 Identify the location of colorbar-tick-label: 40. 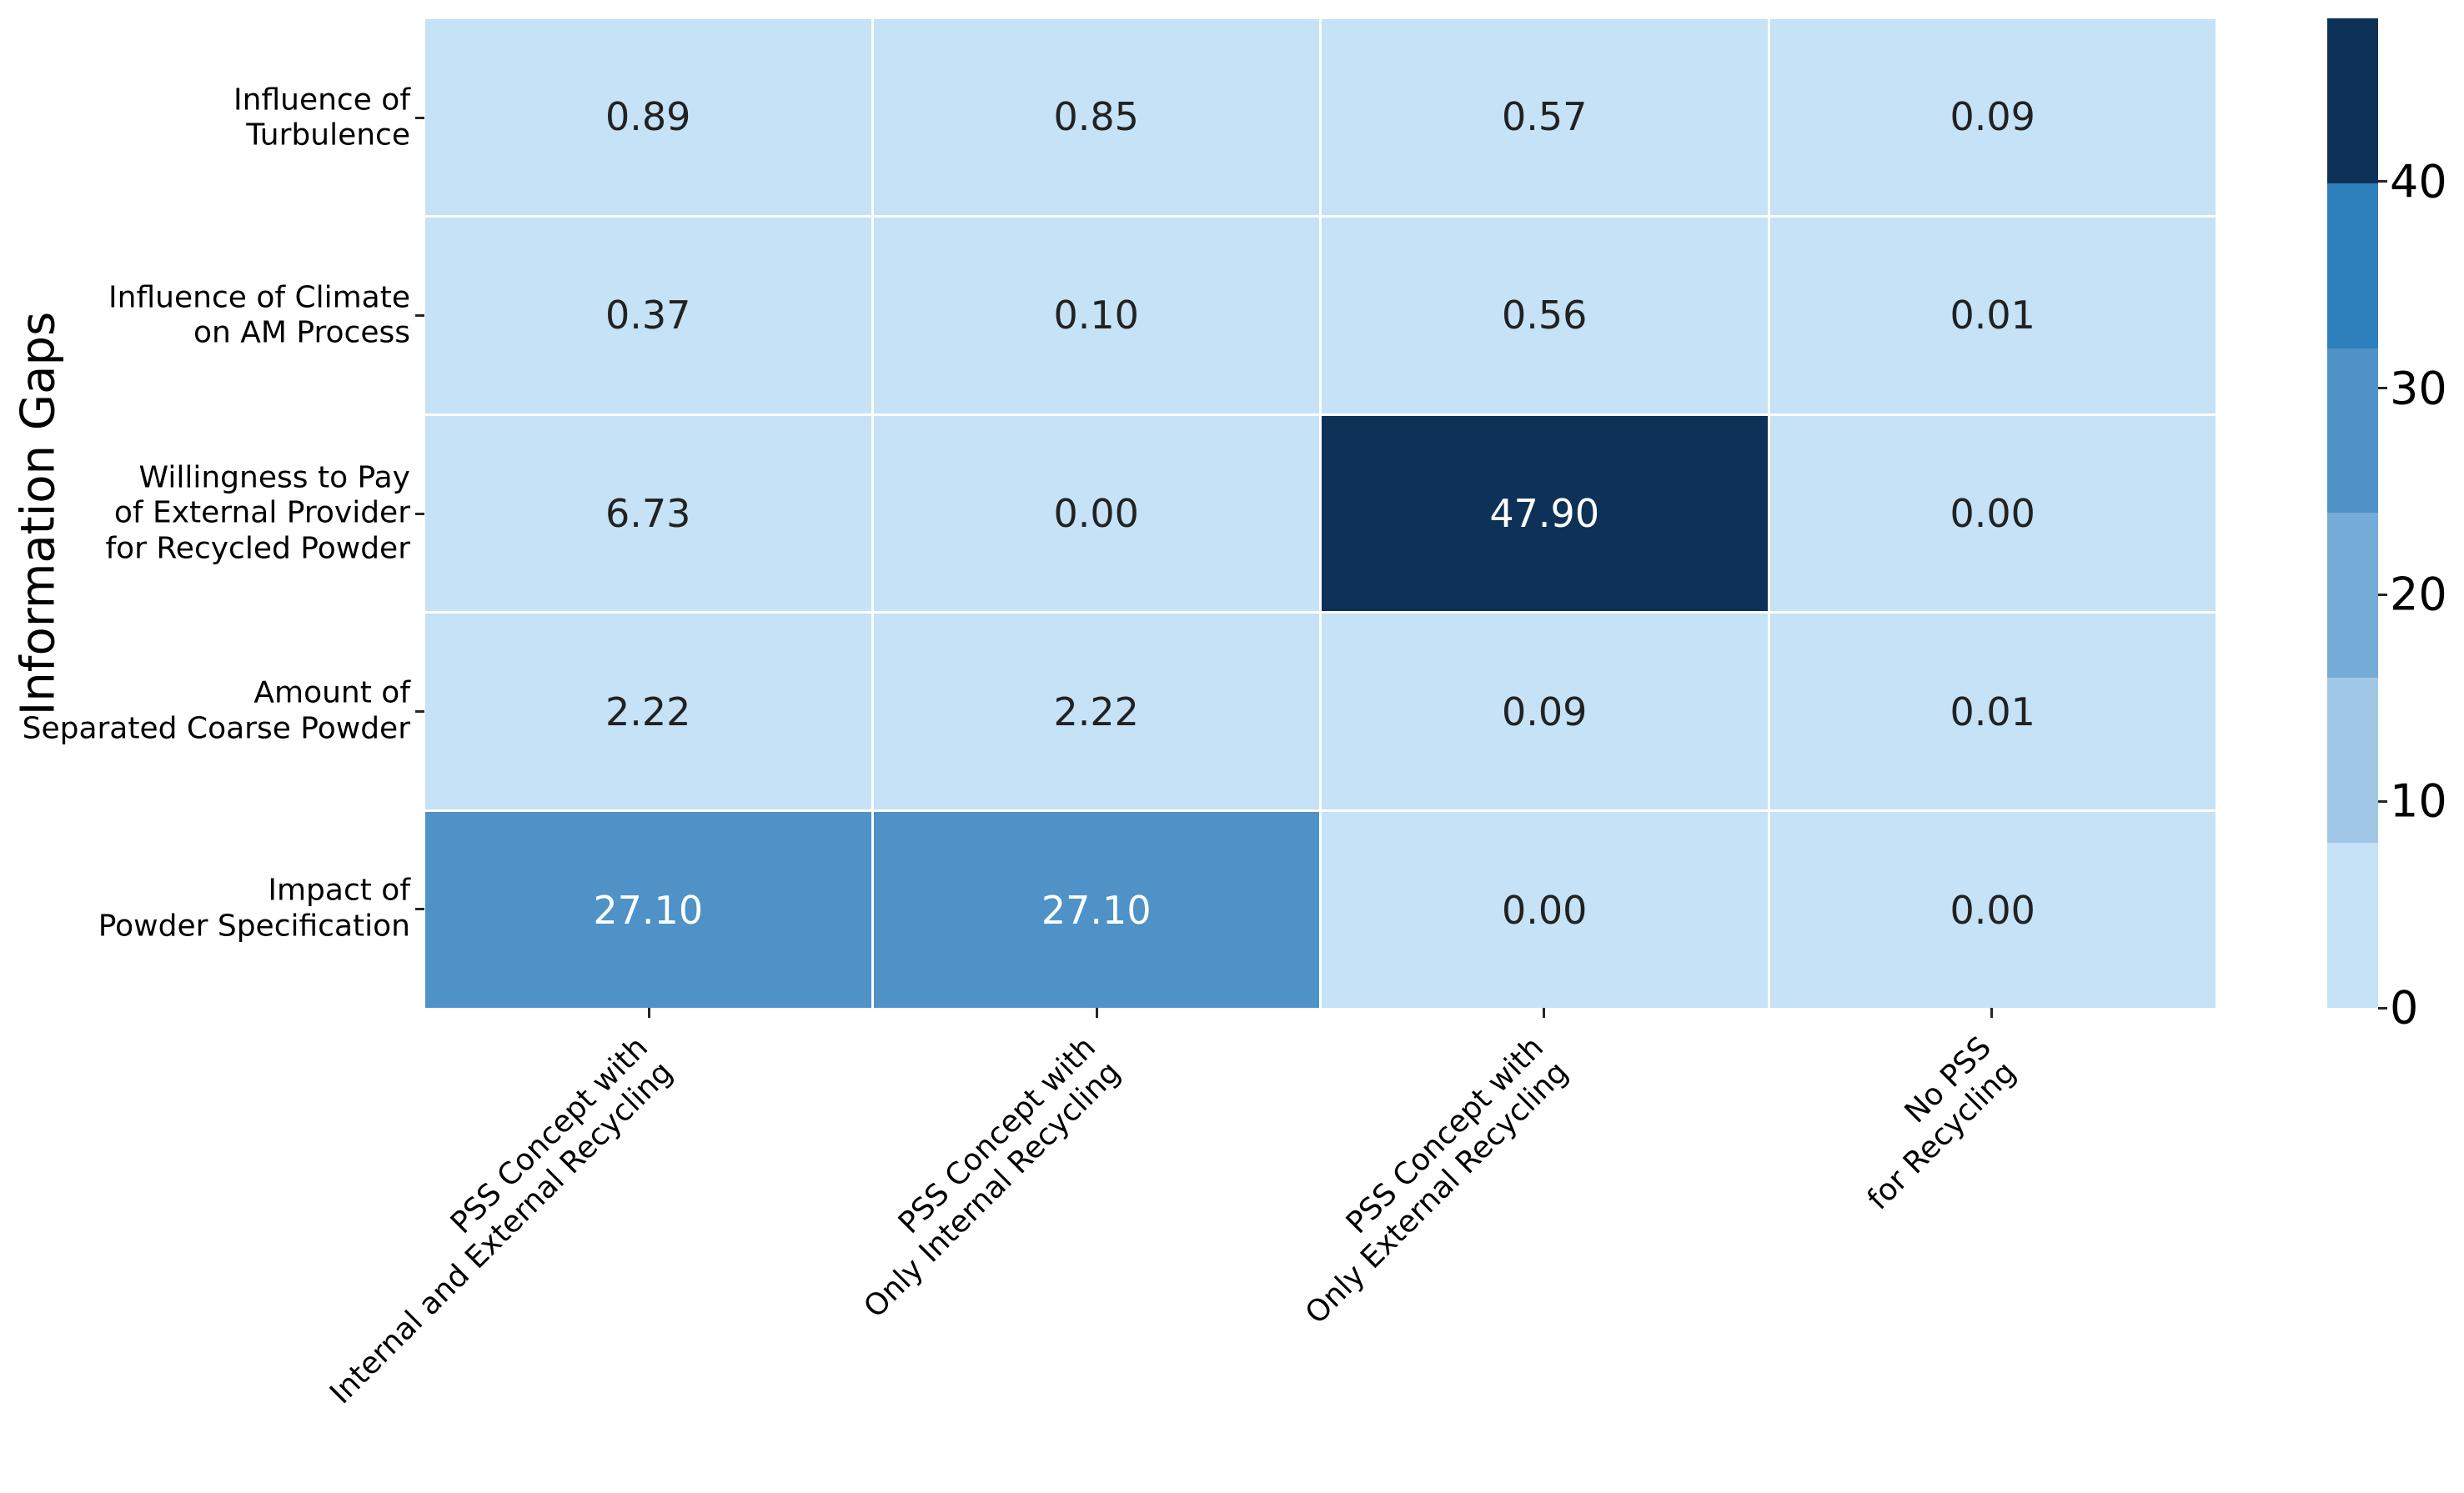
(2418, 182).